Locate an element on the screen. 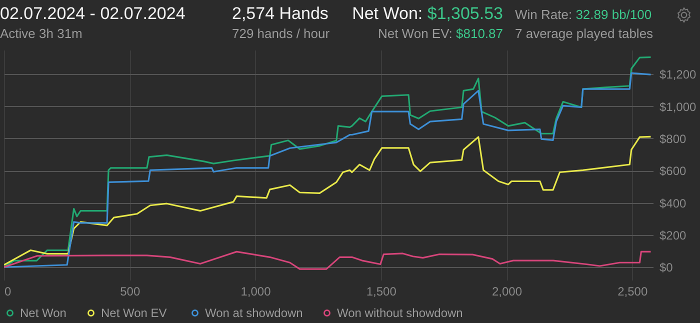 This screenshot has width=700, height=323. x-tick-label: 0 is located at coordinates (8, 291).